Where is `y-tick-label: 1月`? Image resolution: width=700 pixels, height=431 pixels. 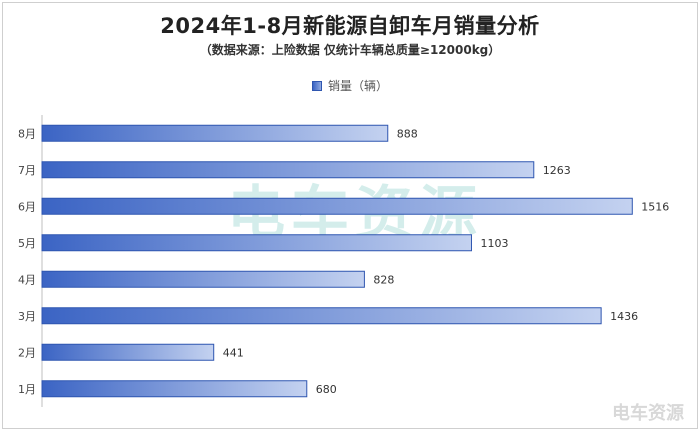
y-tick-label: 1月 is located at coordinates (27, 389).